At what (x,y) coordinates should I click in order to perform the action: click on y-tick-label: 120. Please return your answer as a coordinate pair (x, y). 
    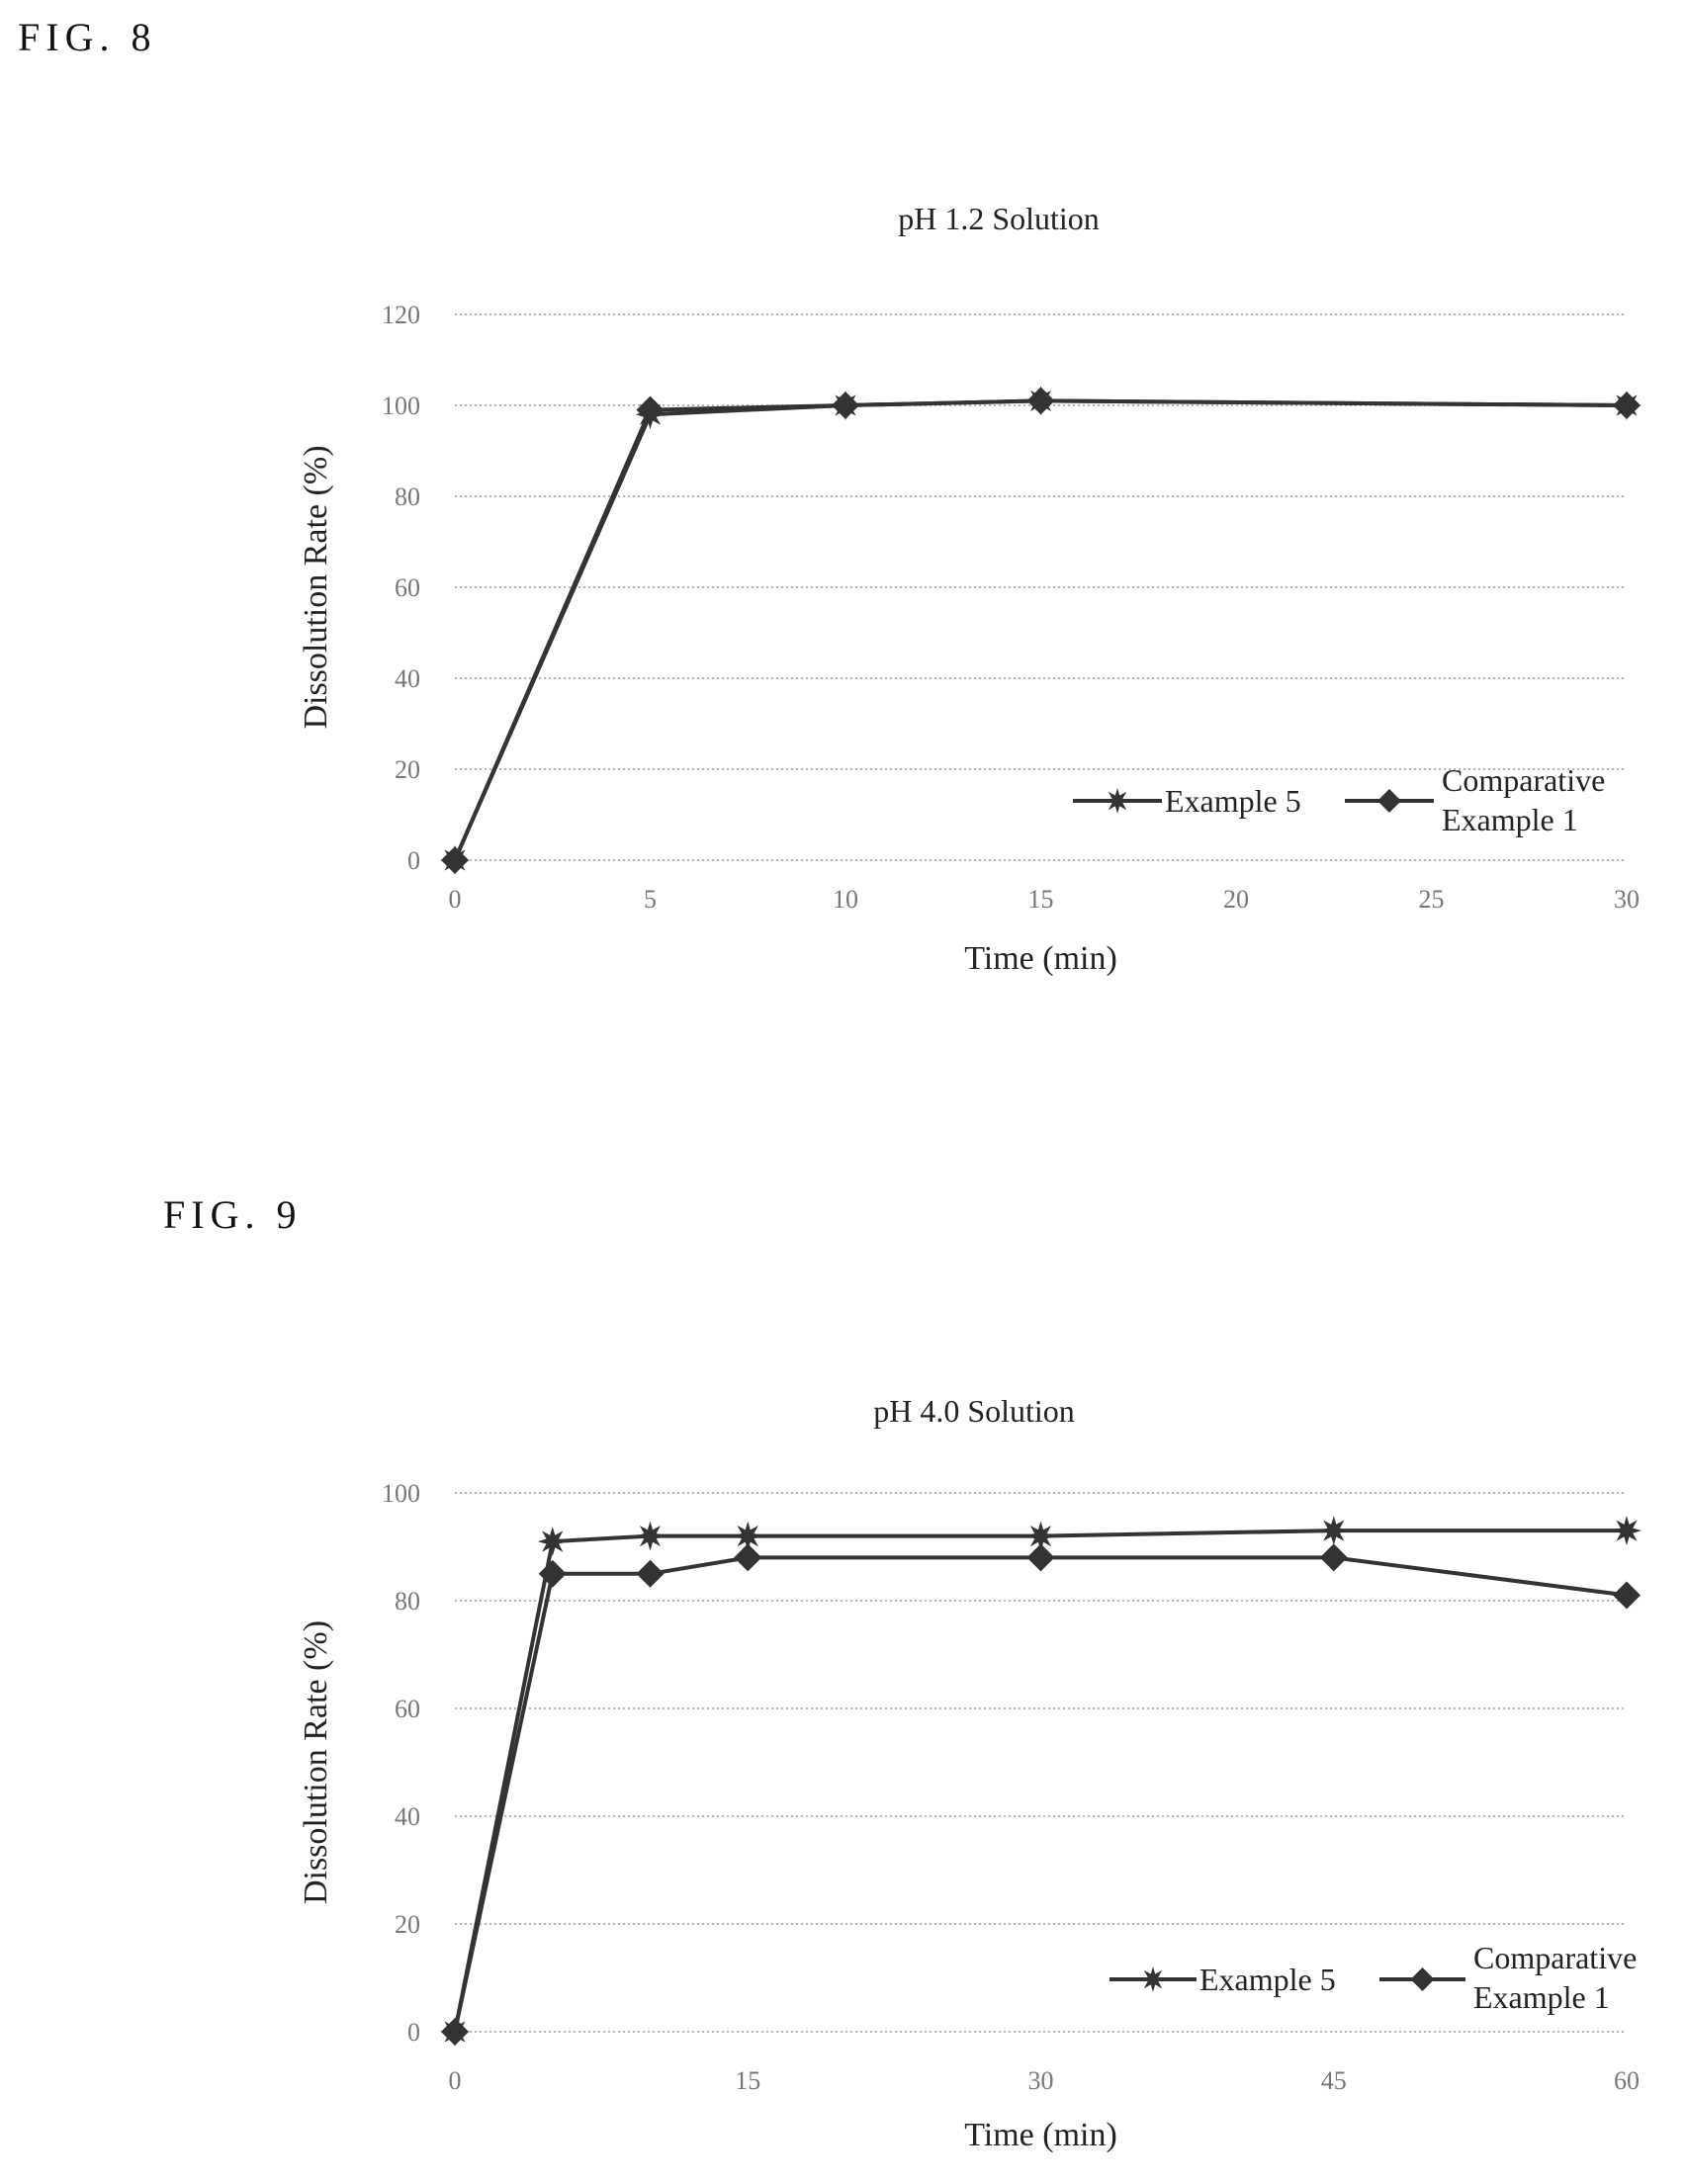
    Looking at the image, I should click on (401, 315).